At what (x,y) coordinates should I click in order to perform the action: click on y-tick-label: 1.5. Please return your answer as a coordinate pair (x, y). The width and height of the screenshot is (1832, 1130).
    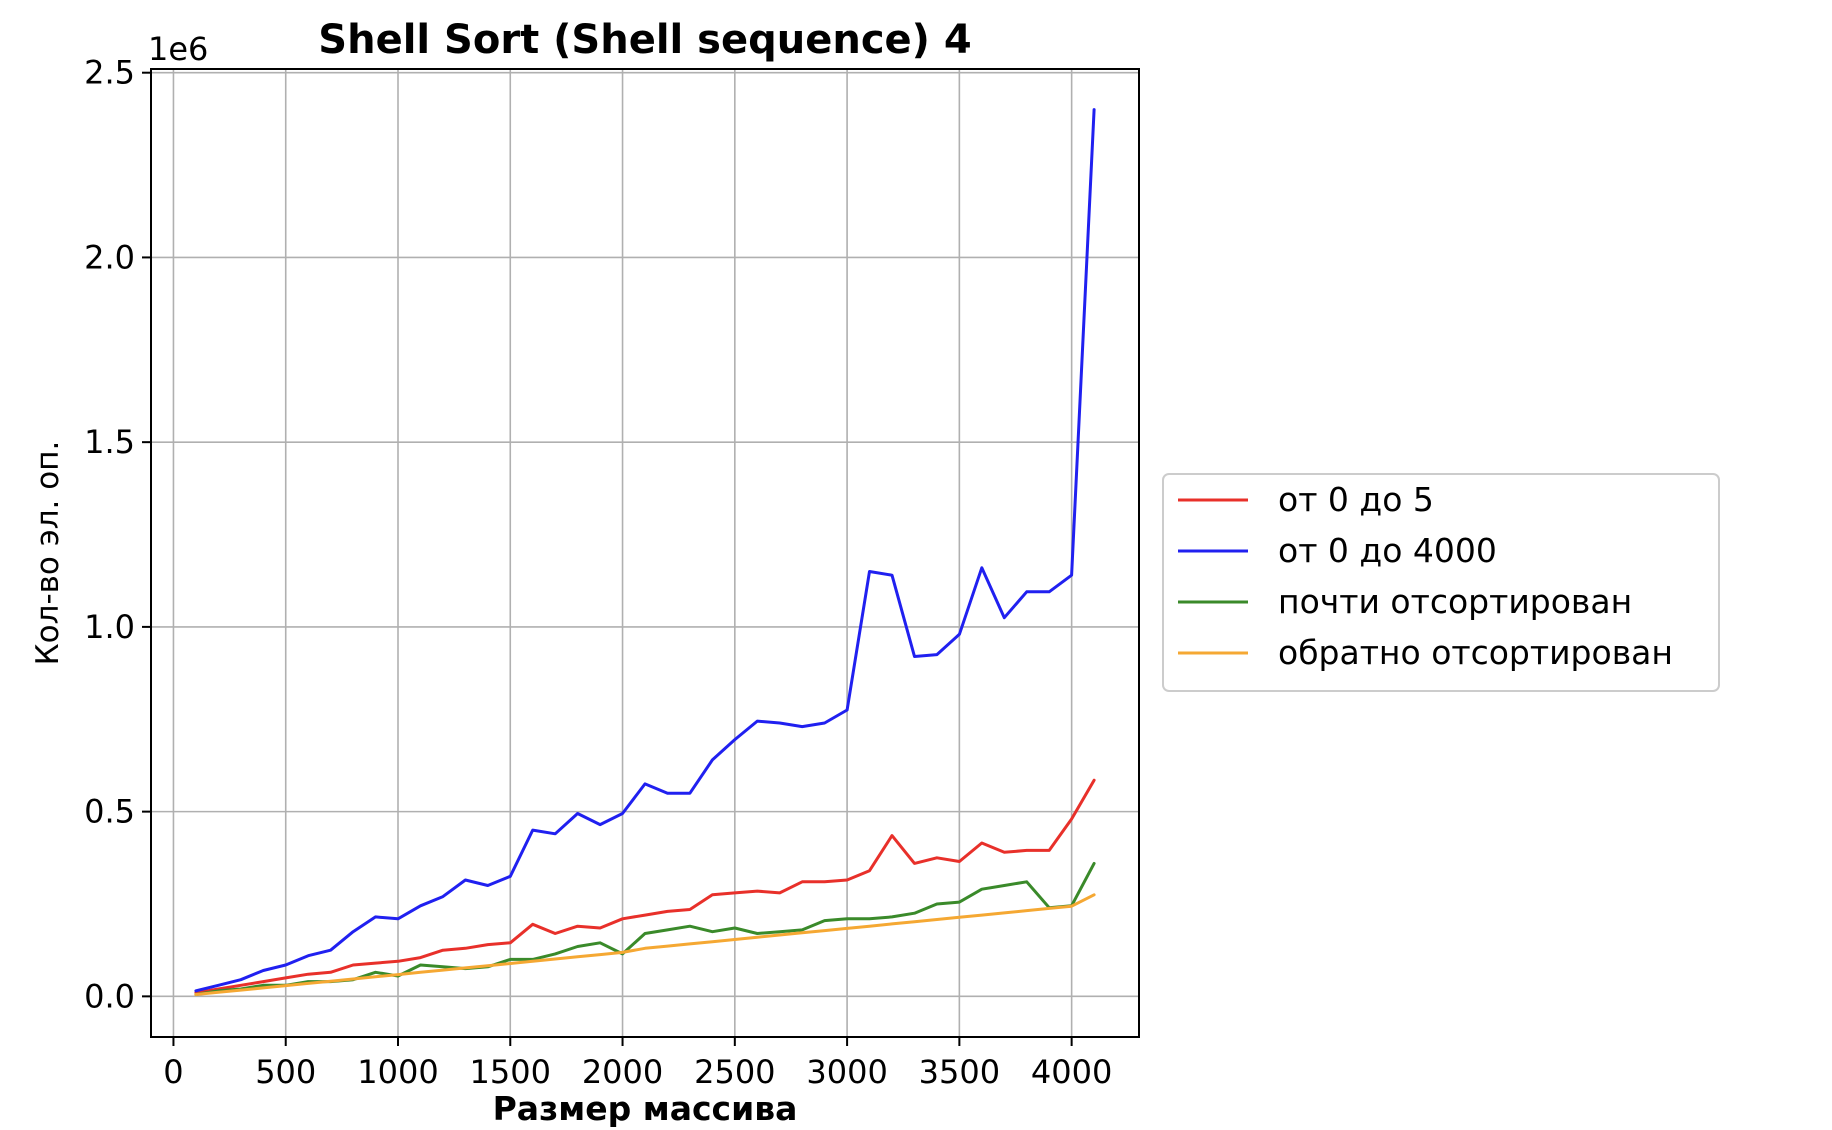
    Looking at the image, I should click on (109, 442).